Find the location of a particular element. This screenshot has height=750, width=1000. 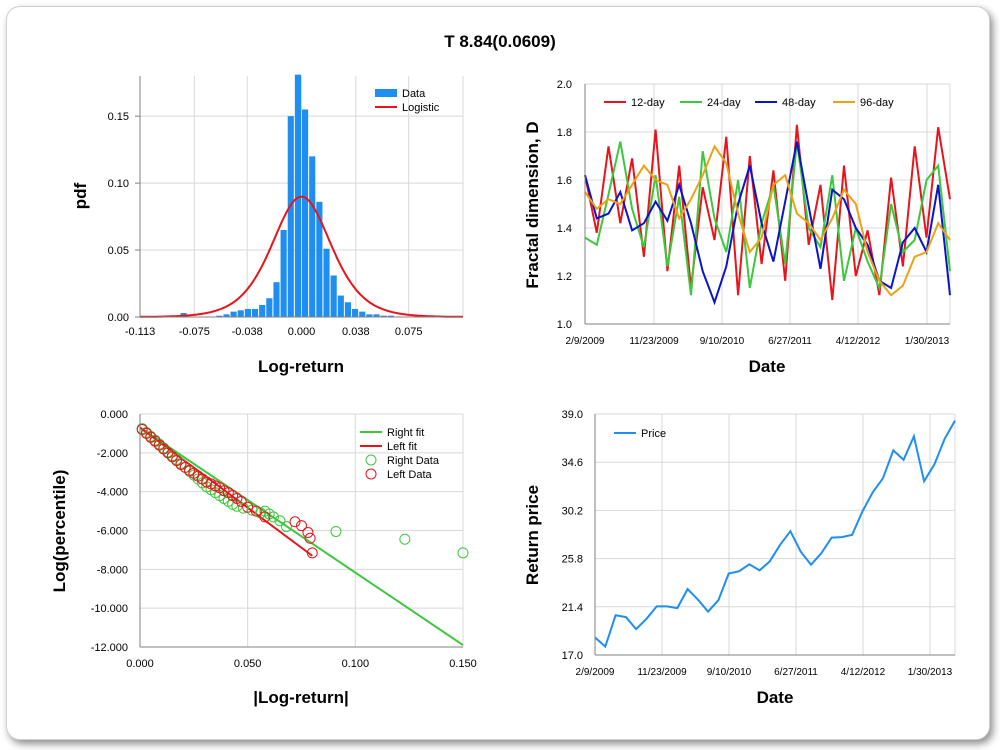

tails-x-tick-label: 0.050 is located at coordinates (248, 664).